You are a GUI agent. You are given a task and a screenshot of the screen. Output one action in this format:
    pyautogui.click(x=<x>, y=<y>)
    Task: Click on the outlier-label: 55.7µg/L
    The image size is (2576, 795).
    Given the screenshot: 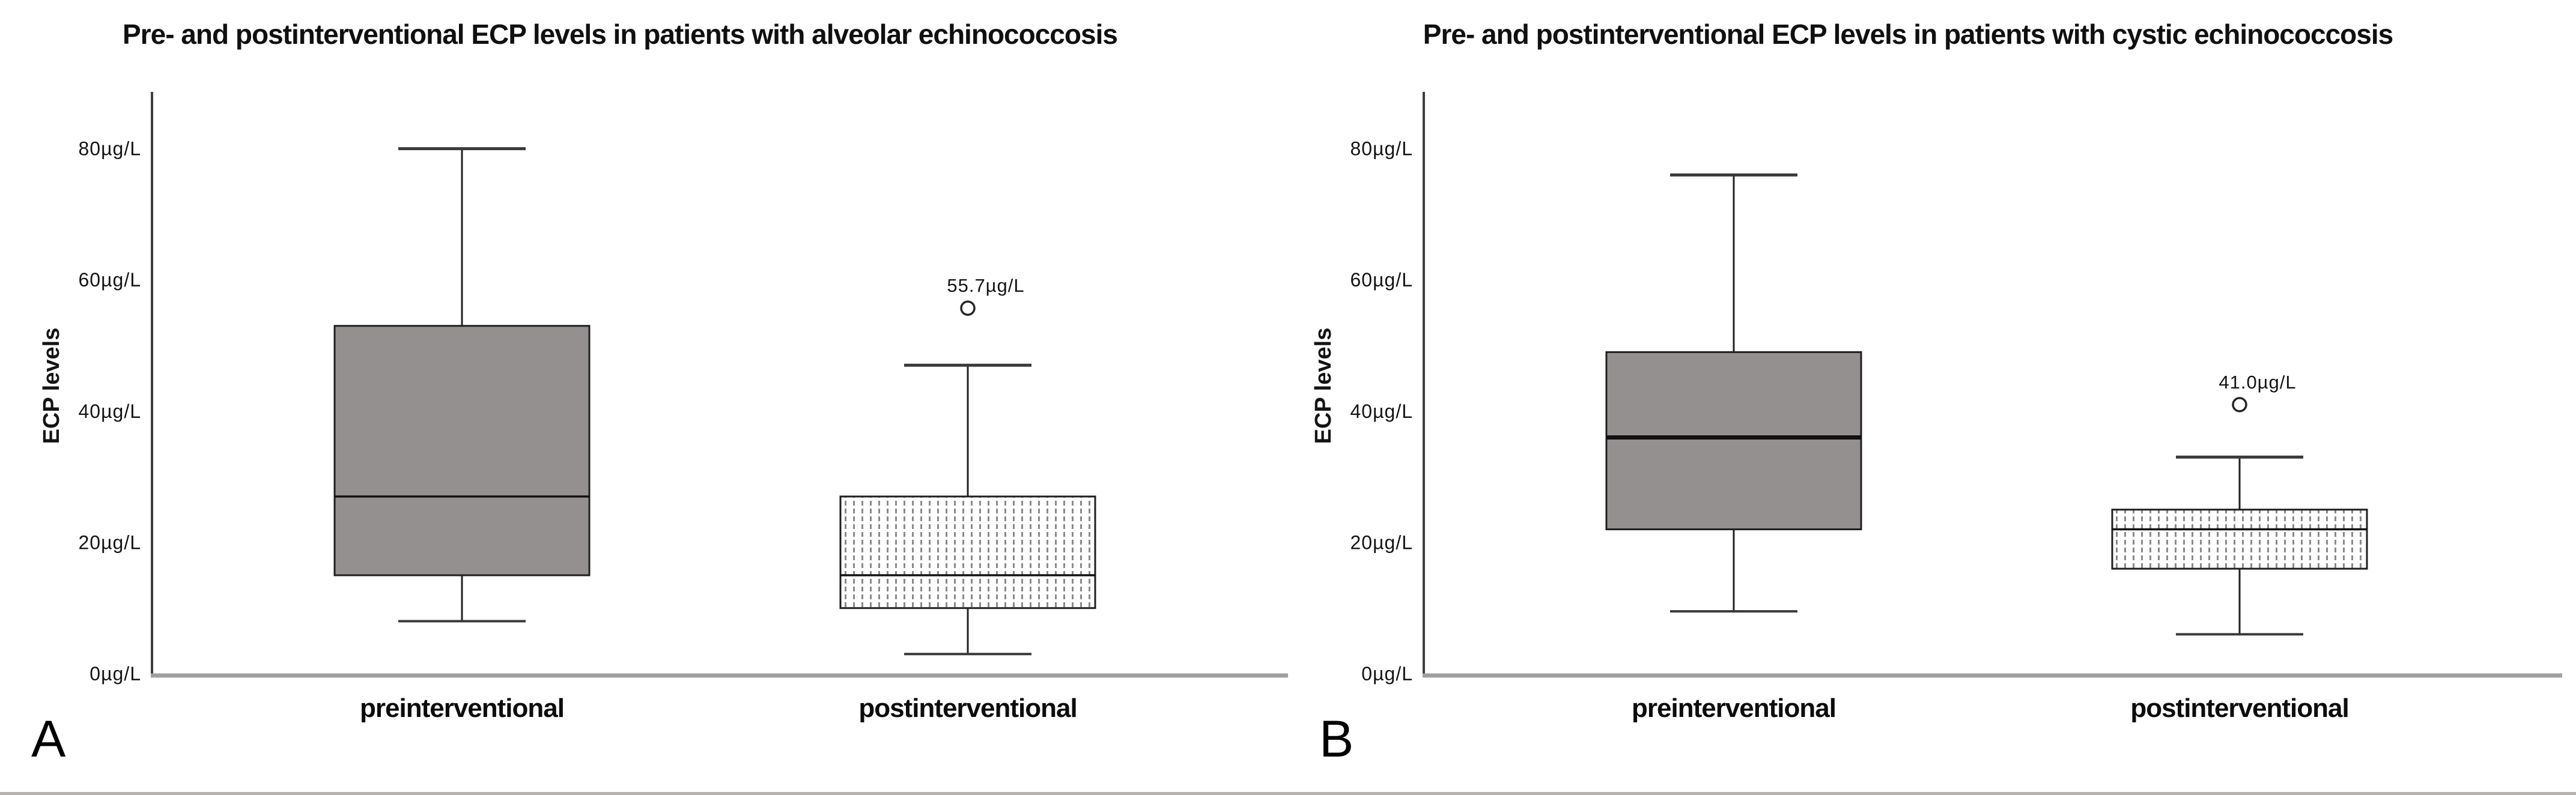 What is the action you would take?
    pyautogui.click(x=985, y=285)
    